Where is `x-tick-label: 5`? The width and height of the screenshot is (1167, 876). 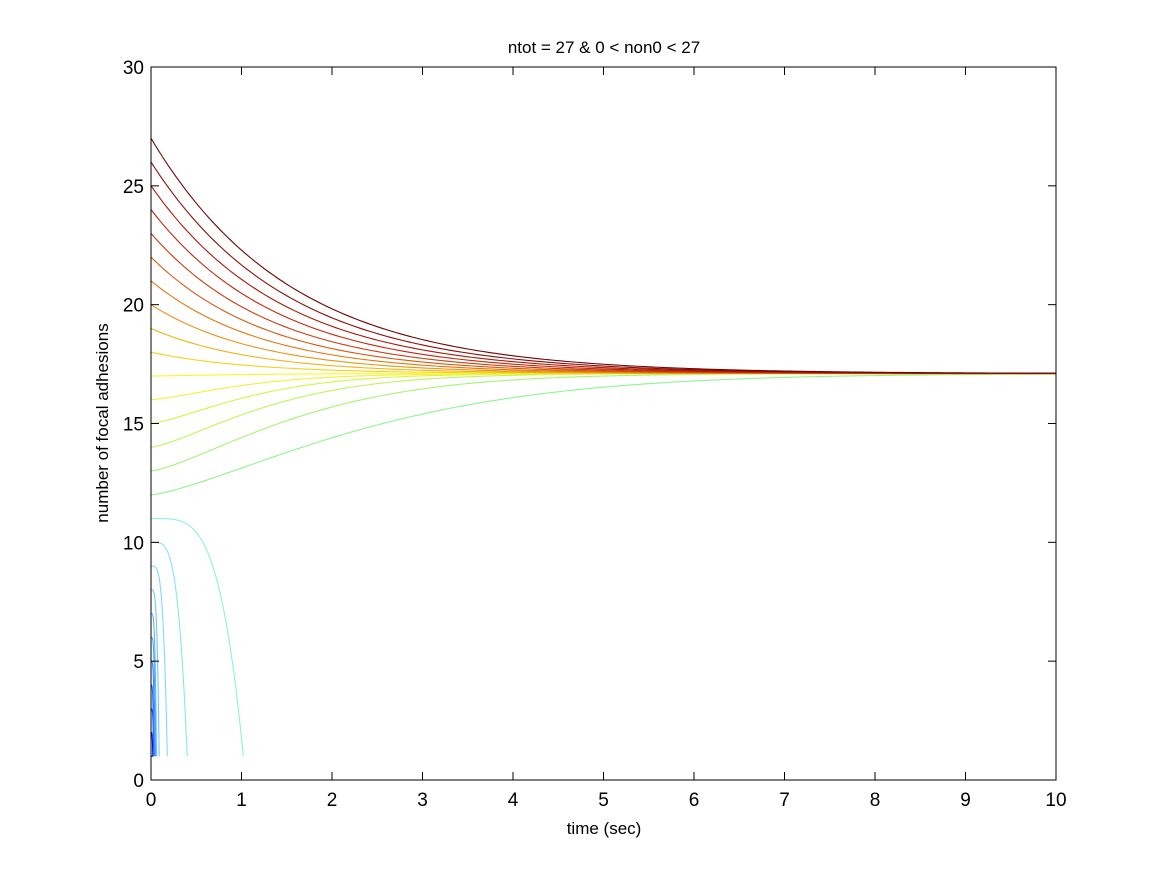 x-tick-label: 5 is located at coordinates (603, 800).